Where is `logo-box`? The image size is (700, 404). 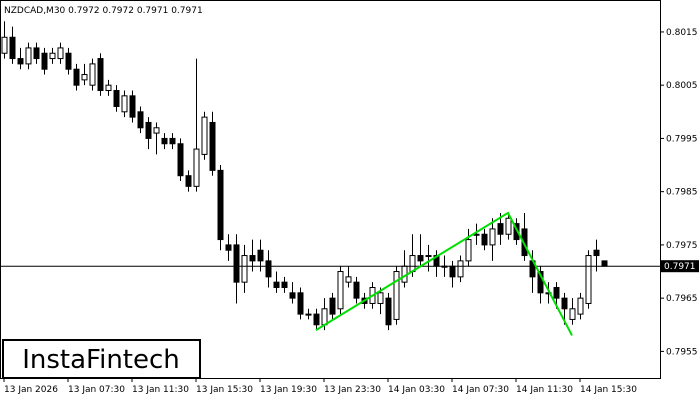 logo-box is located at coordinates (101, 359).